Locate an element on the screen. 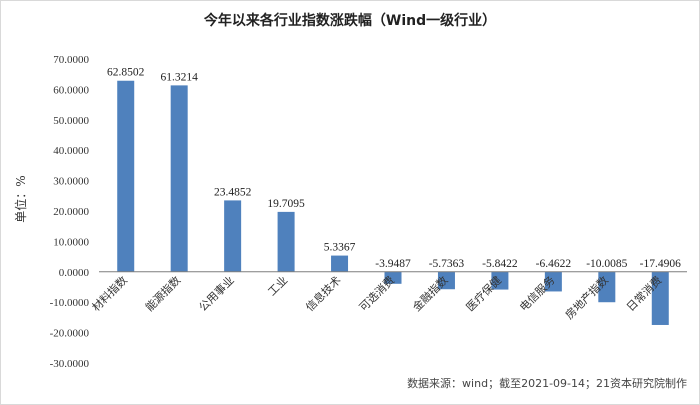 Image resolution: width=700 pixels, height=405 pixels. category-label: 医疗保健 is located at coordinates (483, 293).